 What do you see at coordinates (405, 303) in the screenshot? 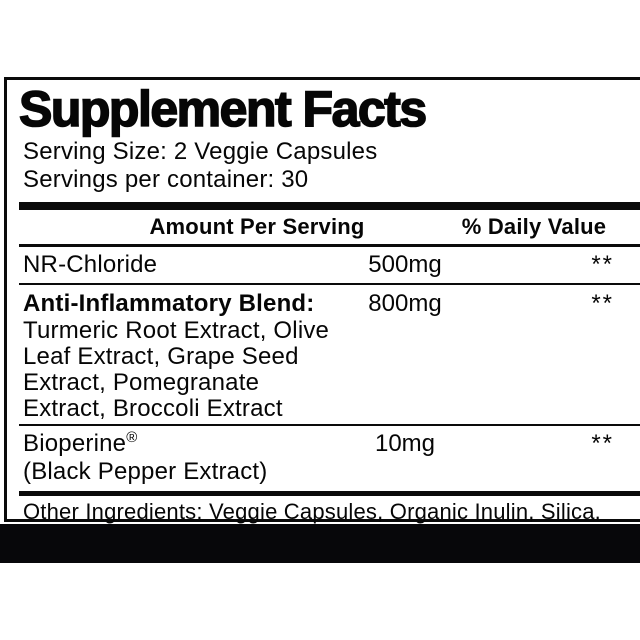
I see `ingredient-amount: 800mg` at bounding box center [405, 303].